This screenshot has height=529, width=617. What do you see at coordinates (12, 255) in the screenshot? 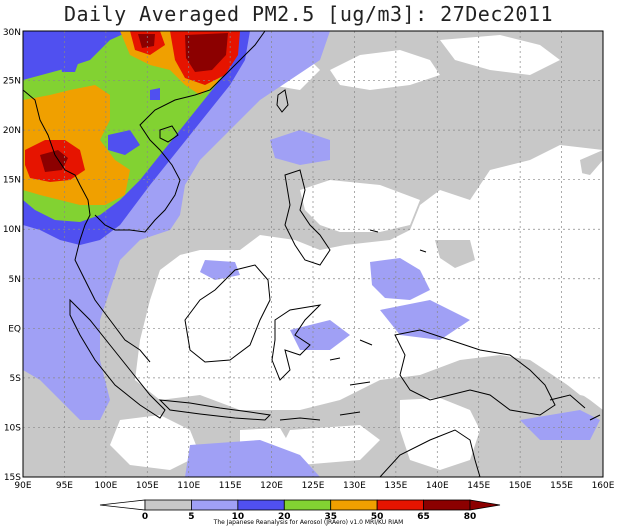
I see `latitude-labels: 30N 25N 20N 15N 10N 5N EQ 5S 10S 15S` at bounding box center [12, 255].